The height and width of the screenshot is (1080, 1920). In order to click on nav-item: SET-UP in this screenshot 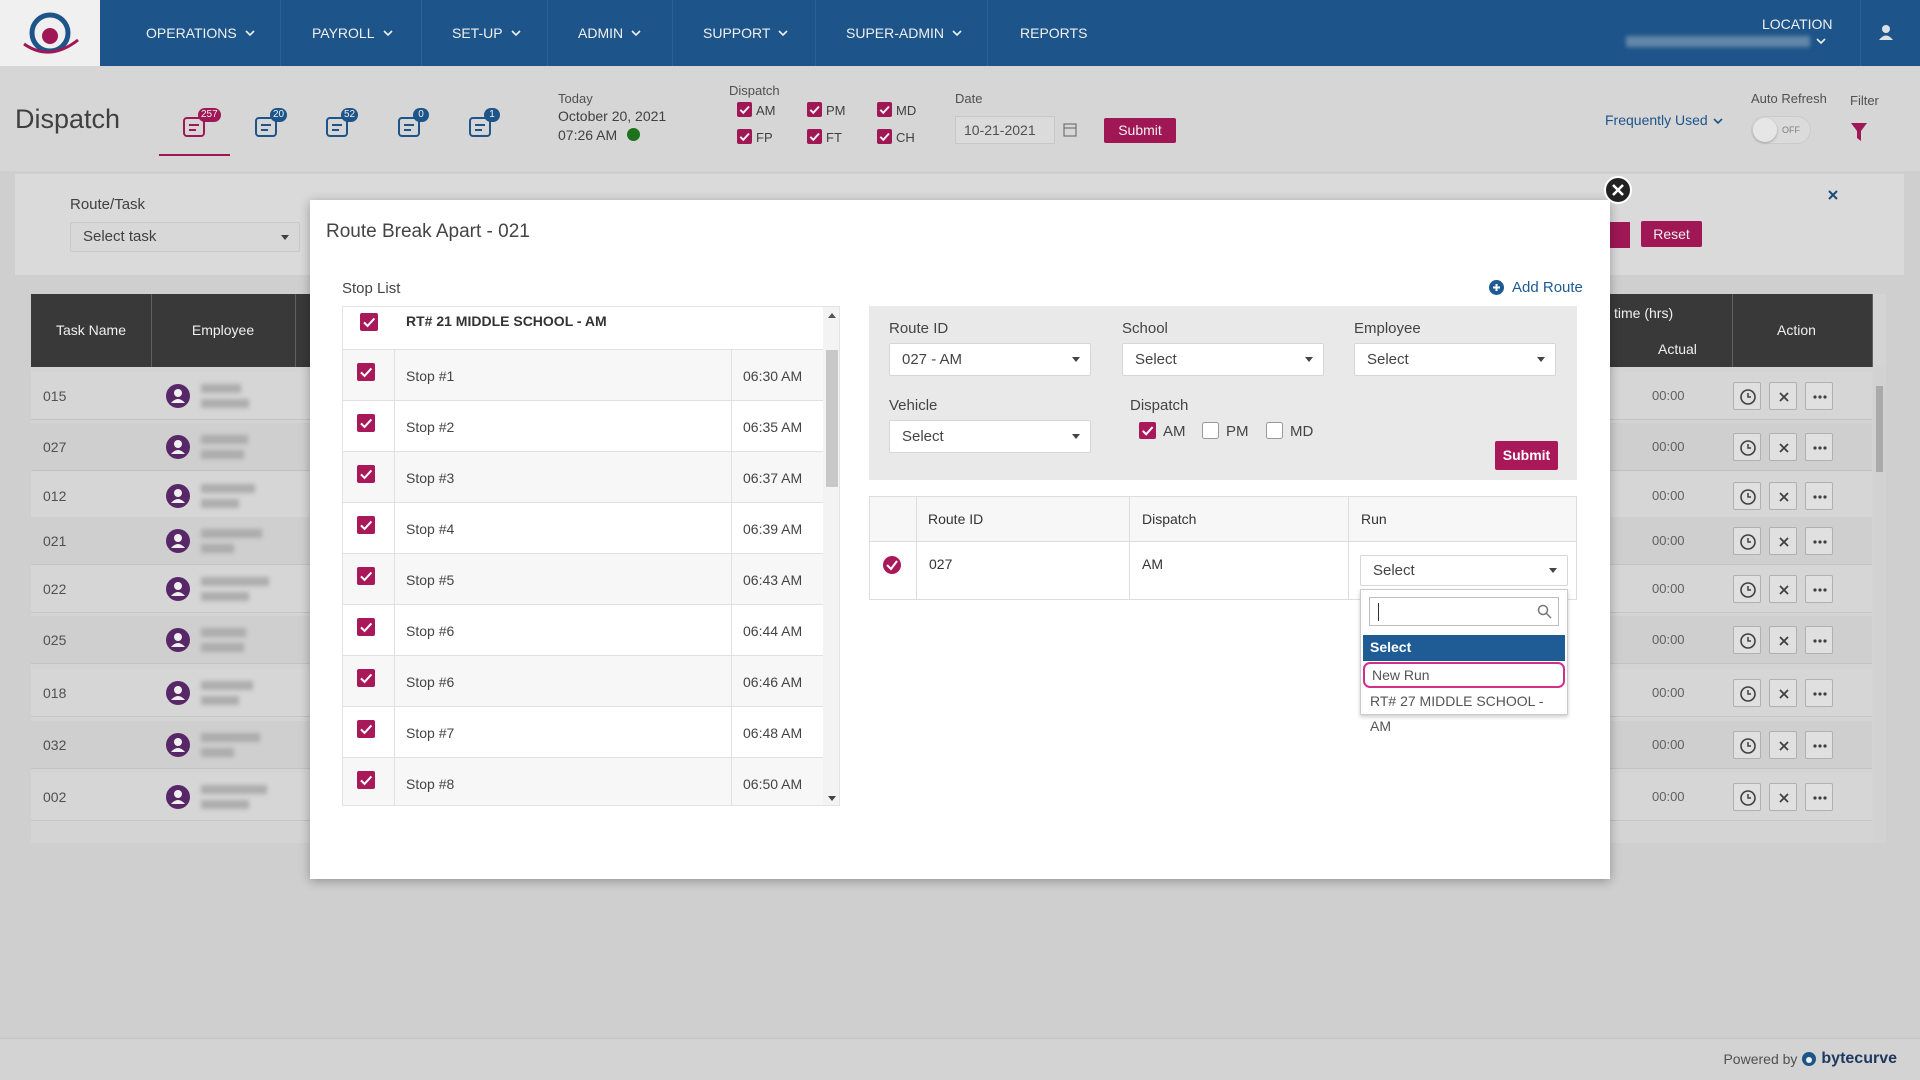, I will do `click(486, 33)`.